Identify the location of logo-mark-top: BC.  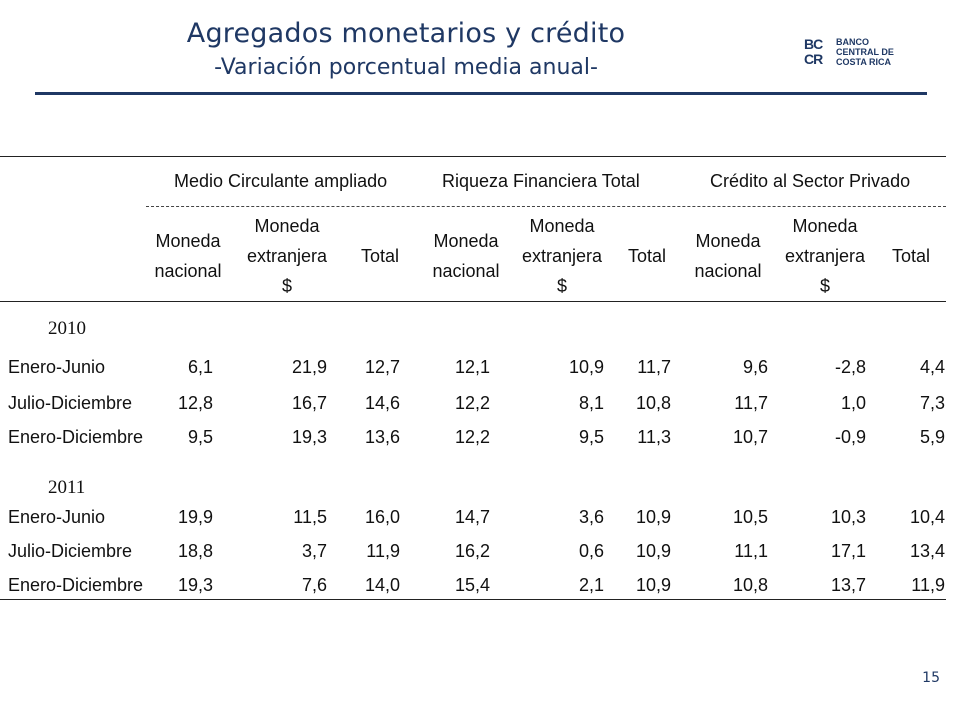
(813, 44).